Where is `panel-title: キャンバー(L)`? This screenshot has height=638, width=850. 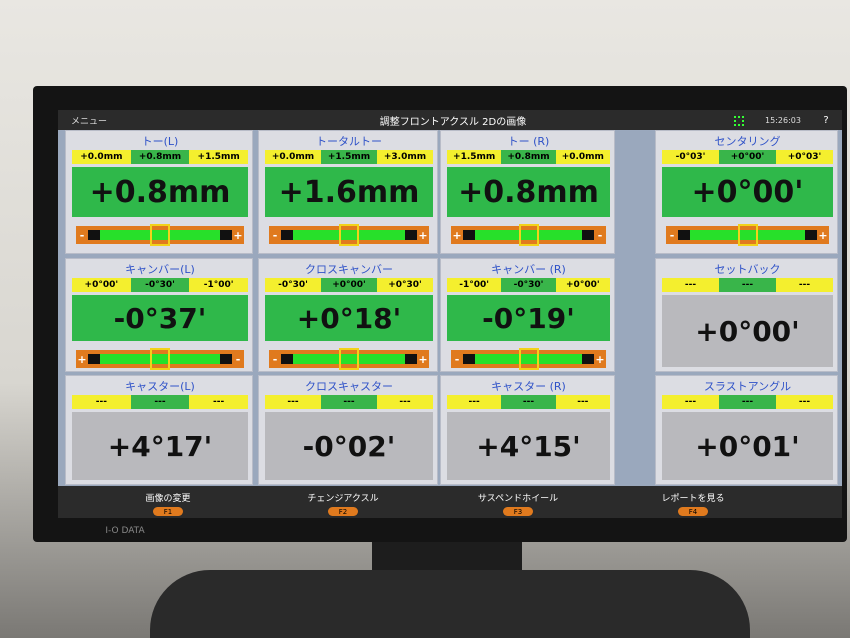
panel-title: キャンバー(L) is located at coordinates (160, 269).